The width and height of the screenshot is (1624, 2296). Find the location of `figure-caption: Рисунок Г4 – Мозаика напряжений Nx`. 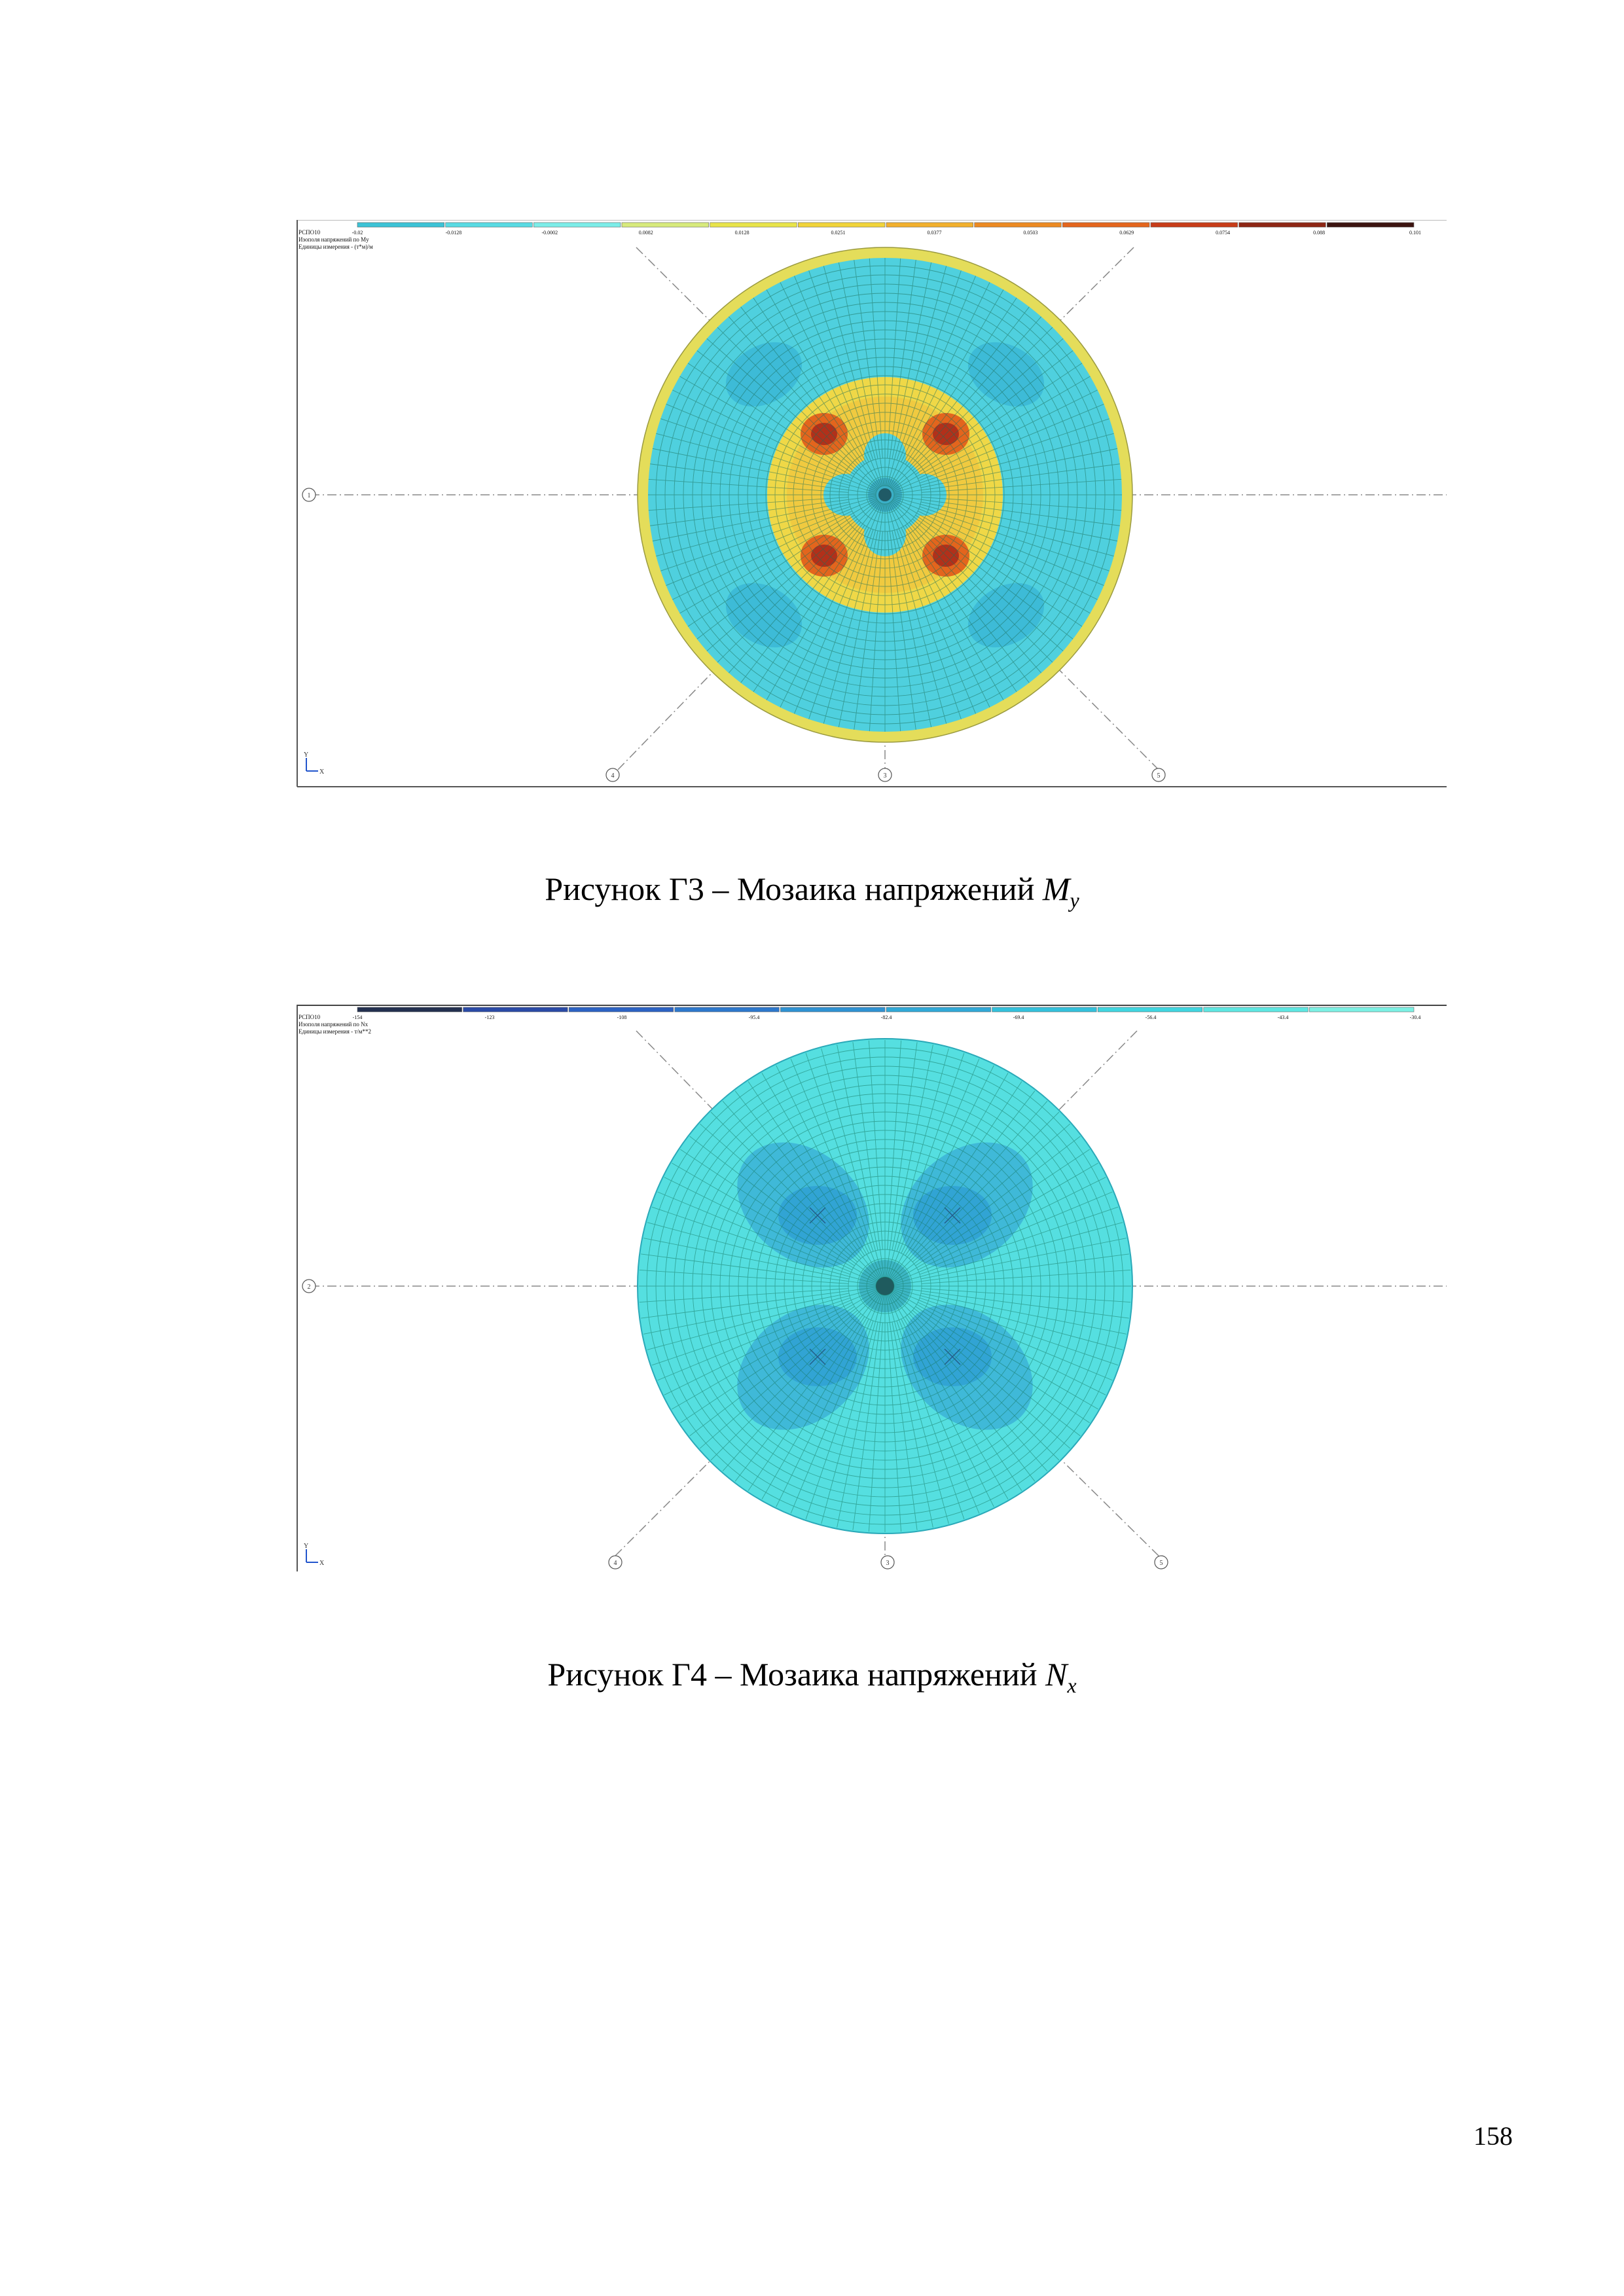

figure-caption: Рисунок Г4 – Мозаика напряжений Nx is located at coordinates (812, 1680).